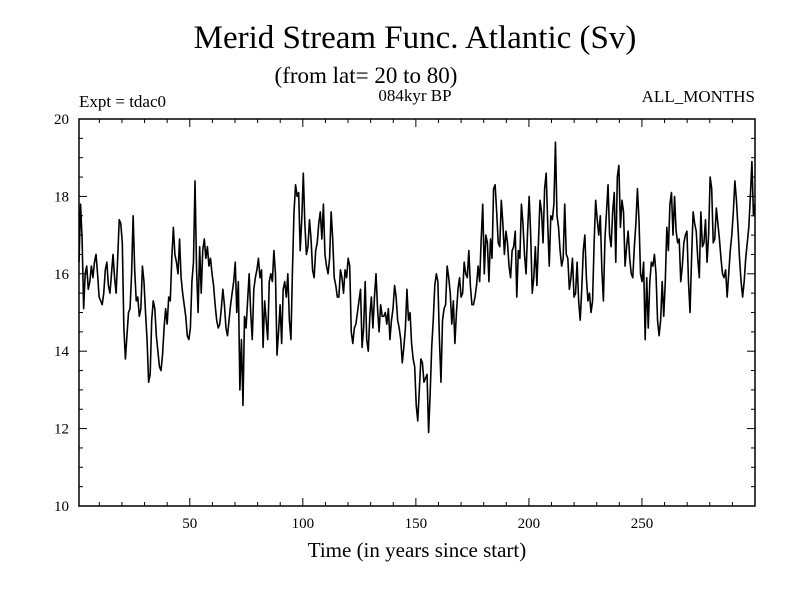 The image size is (800, 600). I want to click on chart-subtitle: (from lat= 20 to 80), so click(366, 75).